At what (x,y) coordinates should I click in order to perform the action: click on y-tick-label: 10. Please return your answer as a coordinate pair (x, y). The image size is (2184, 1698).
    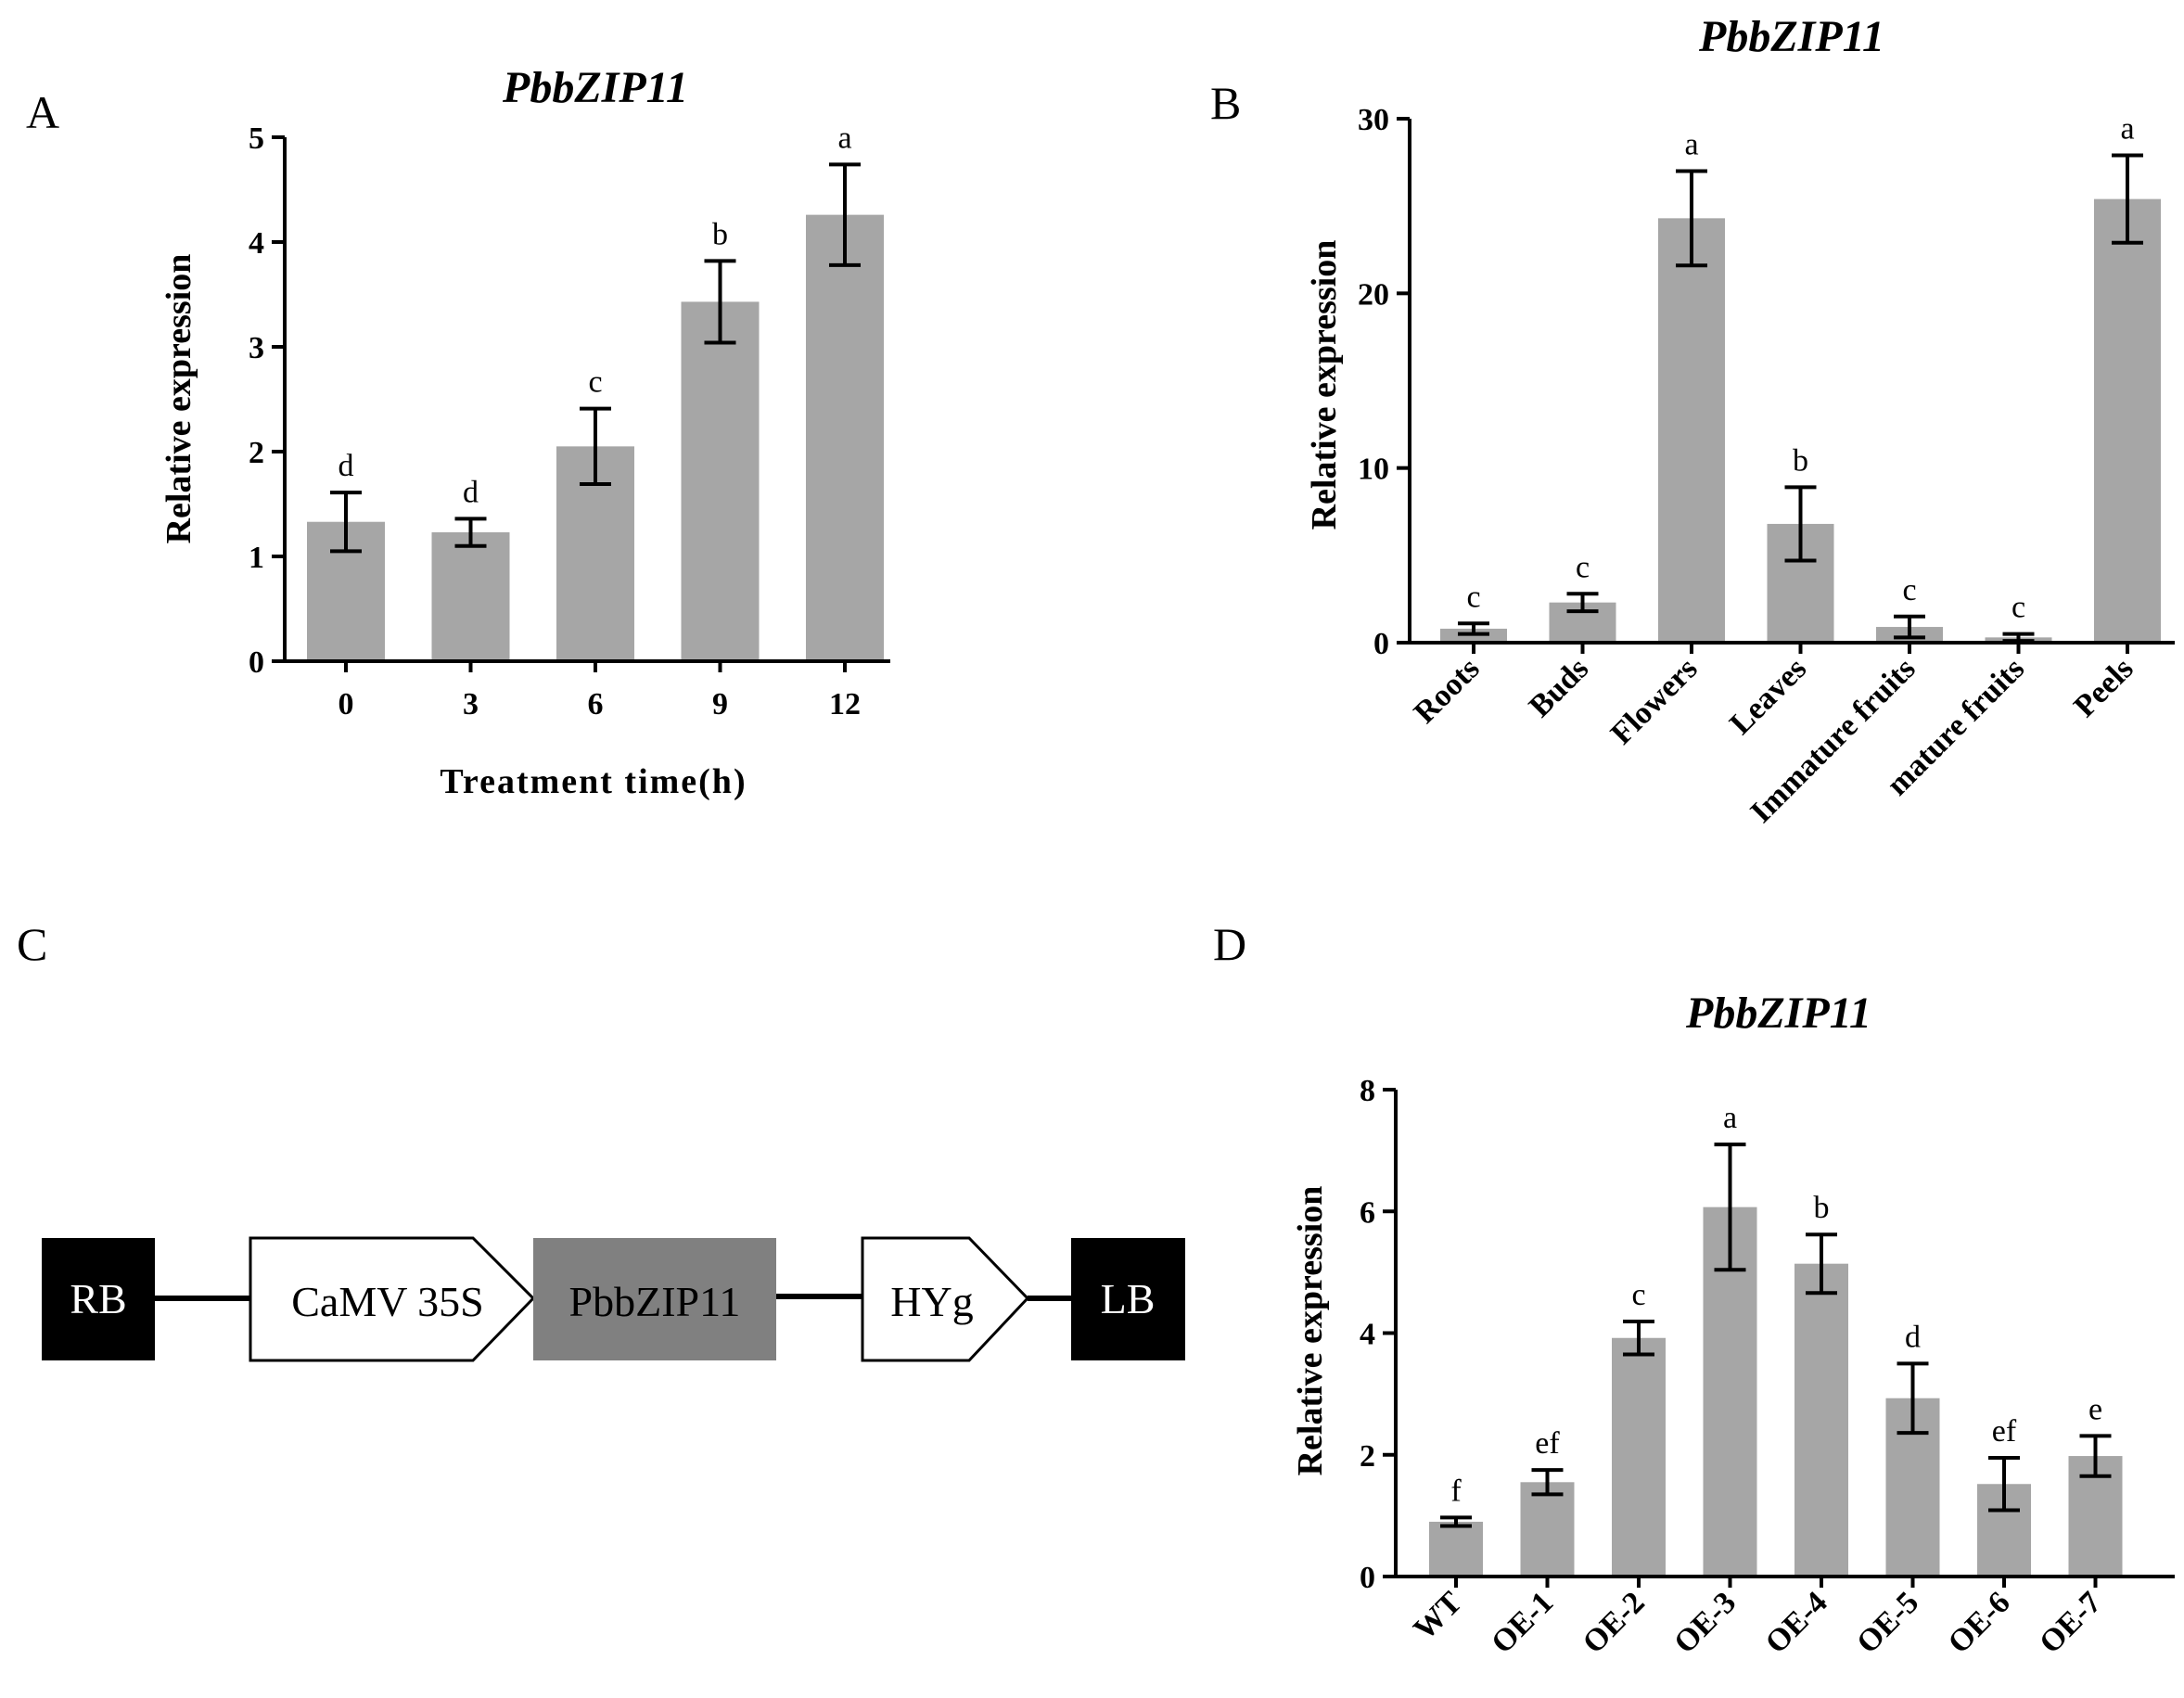
    Looking at the image, I should click on (1373, 470).